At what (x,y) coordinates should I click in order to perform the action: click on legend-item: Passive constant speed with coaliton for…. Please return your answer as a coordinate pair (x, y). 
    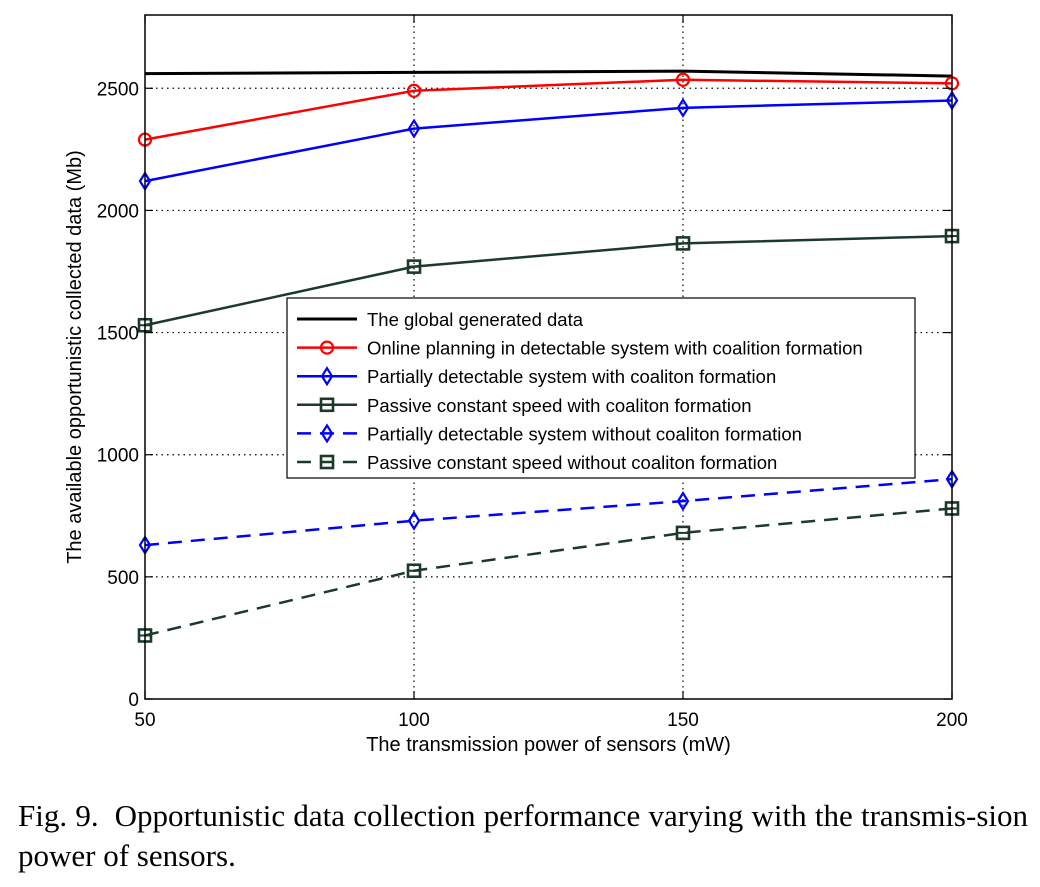
    Looking at the image, I should click on (524, 405).